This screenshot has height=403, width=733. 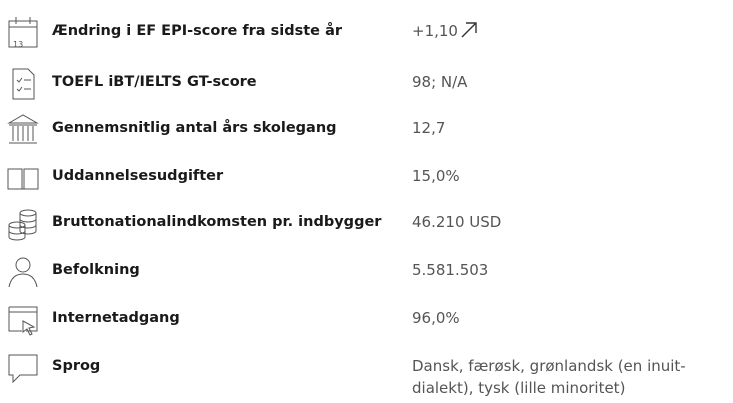 I want to click on coins-icon, so click(x=22, y=225).